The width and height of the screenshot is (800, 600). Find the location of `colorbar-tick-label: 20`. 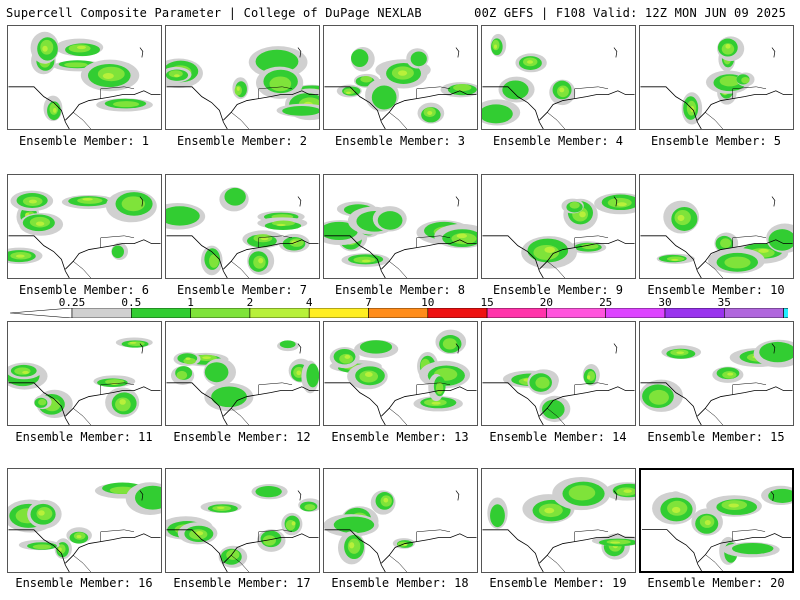

colorbar-tick-label: 20 is located at coordinates (546, 302).